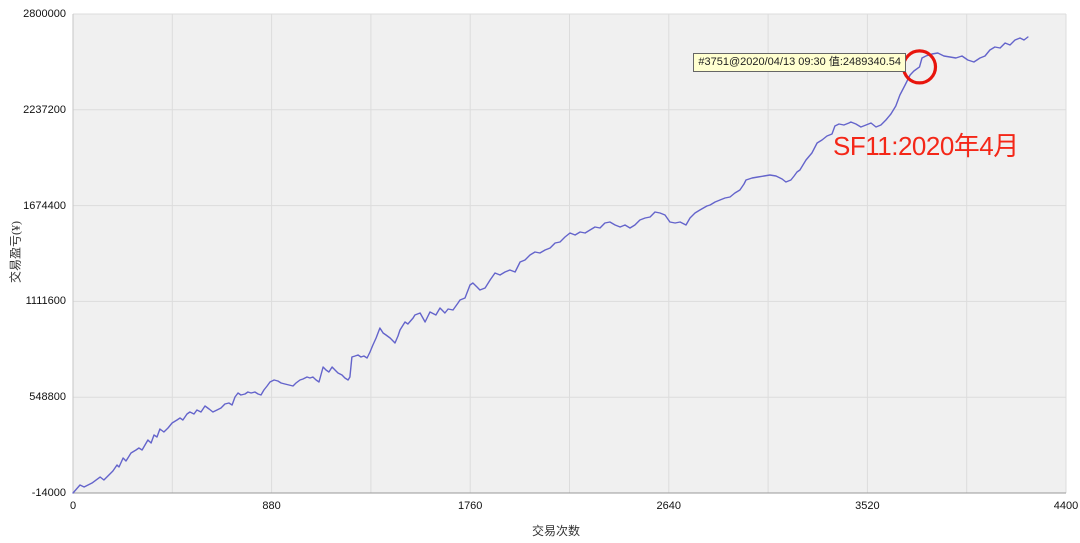  What do you see at coordinates (45, 301) in the screenshot?
I see `y-tick-label: 1111600` at bounding box center [45, 301].